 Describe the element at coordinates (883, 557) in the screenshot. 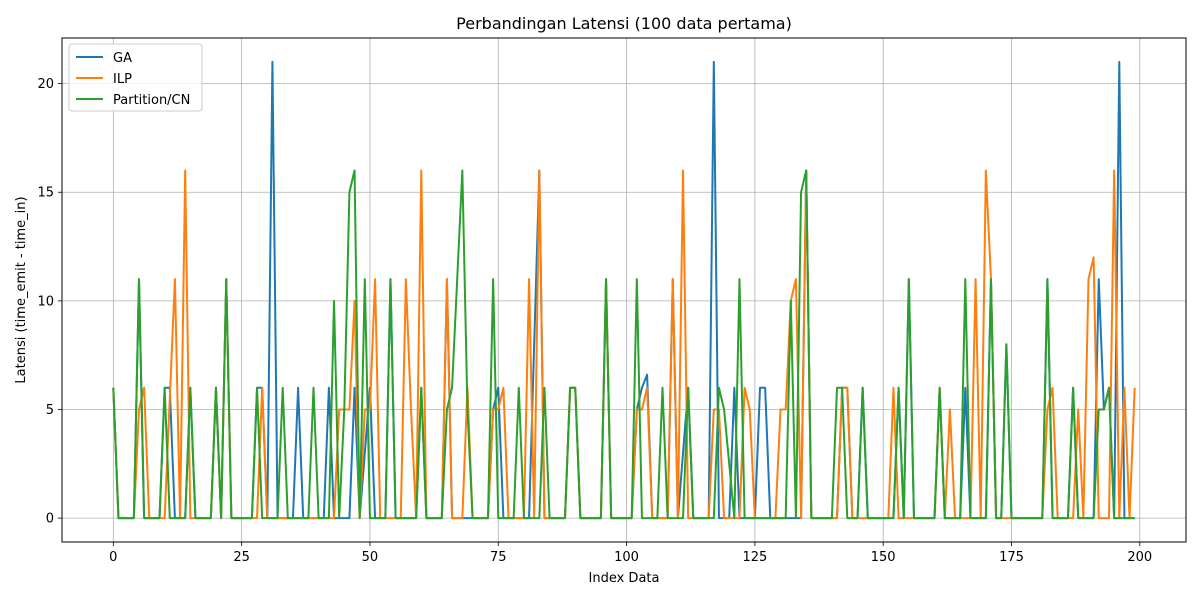

I see `x-tick-label: 150` at that location.